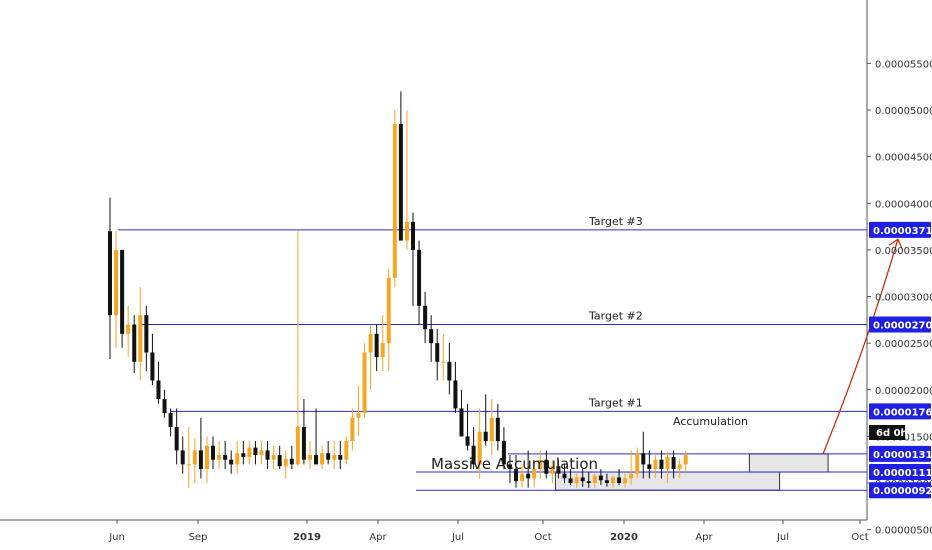  What do you see at coordinates (903, 111) in the screenshot?
I see `y-tick-label: 0.00005000` at bounding box center [903, 111].